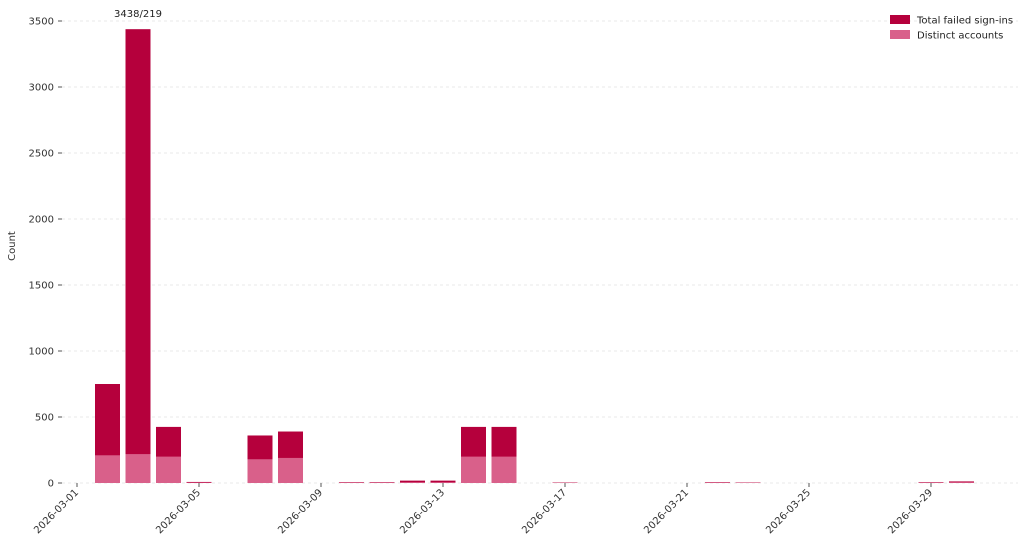 The height and width of the screenshot is (543, 1024). What do you see at coordinates (960, 36) in the screenshot?
I see `legend-label: Distinct accounts` at bounding box center [960, 36].